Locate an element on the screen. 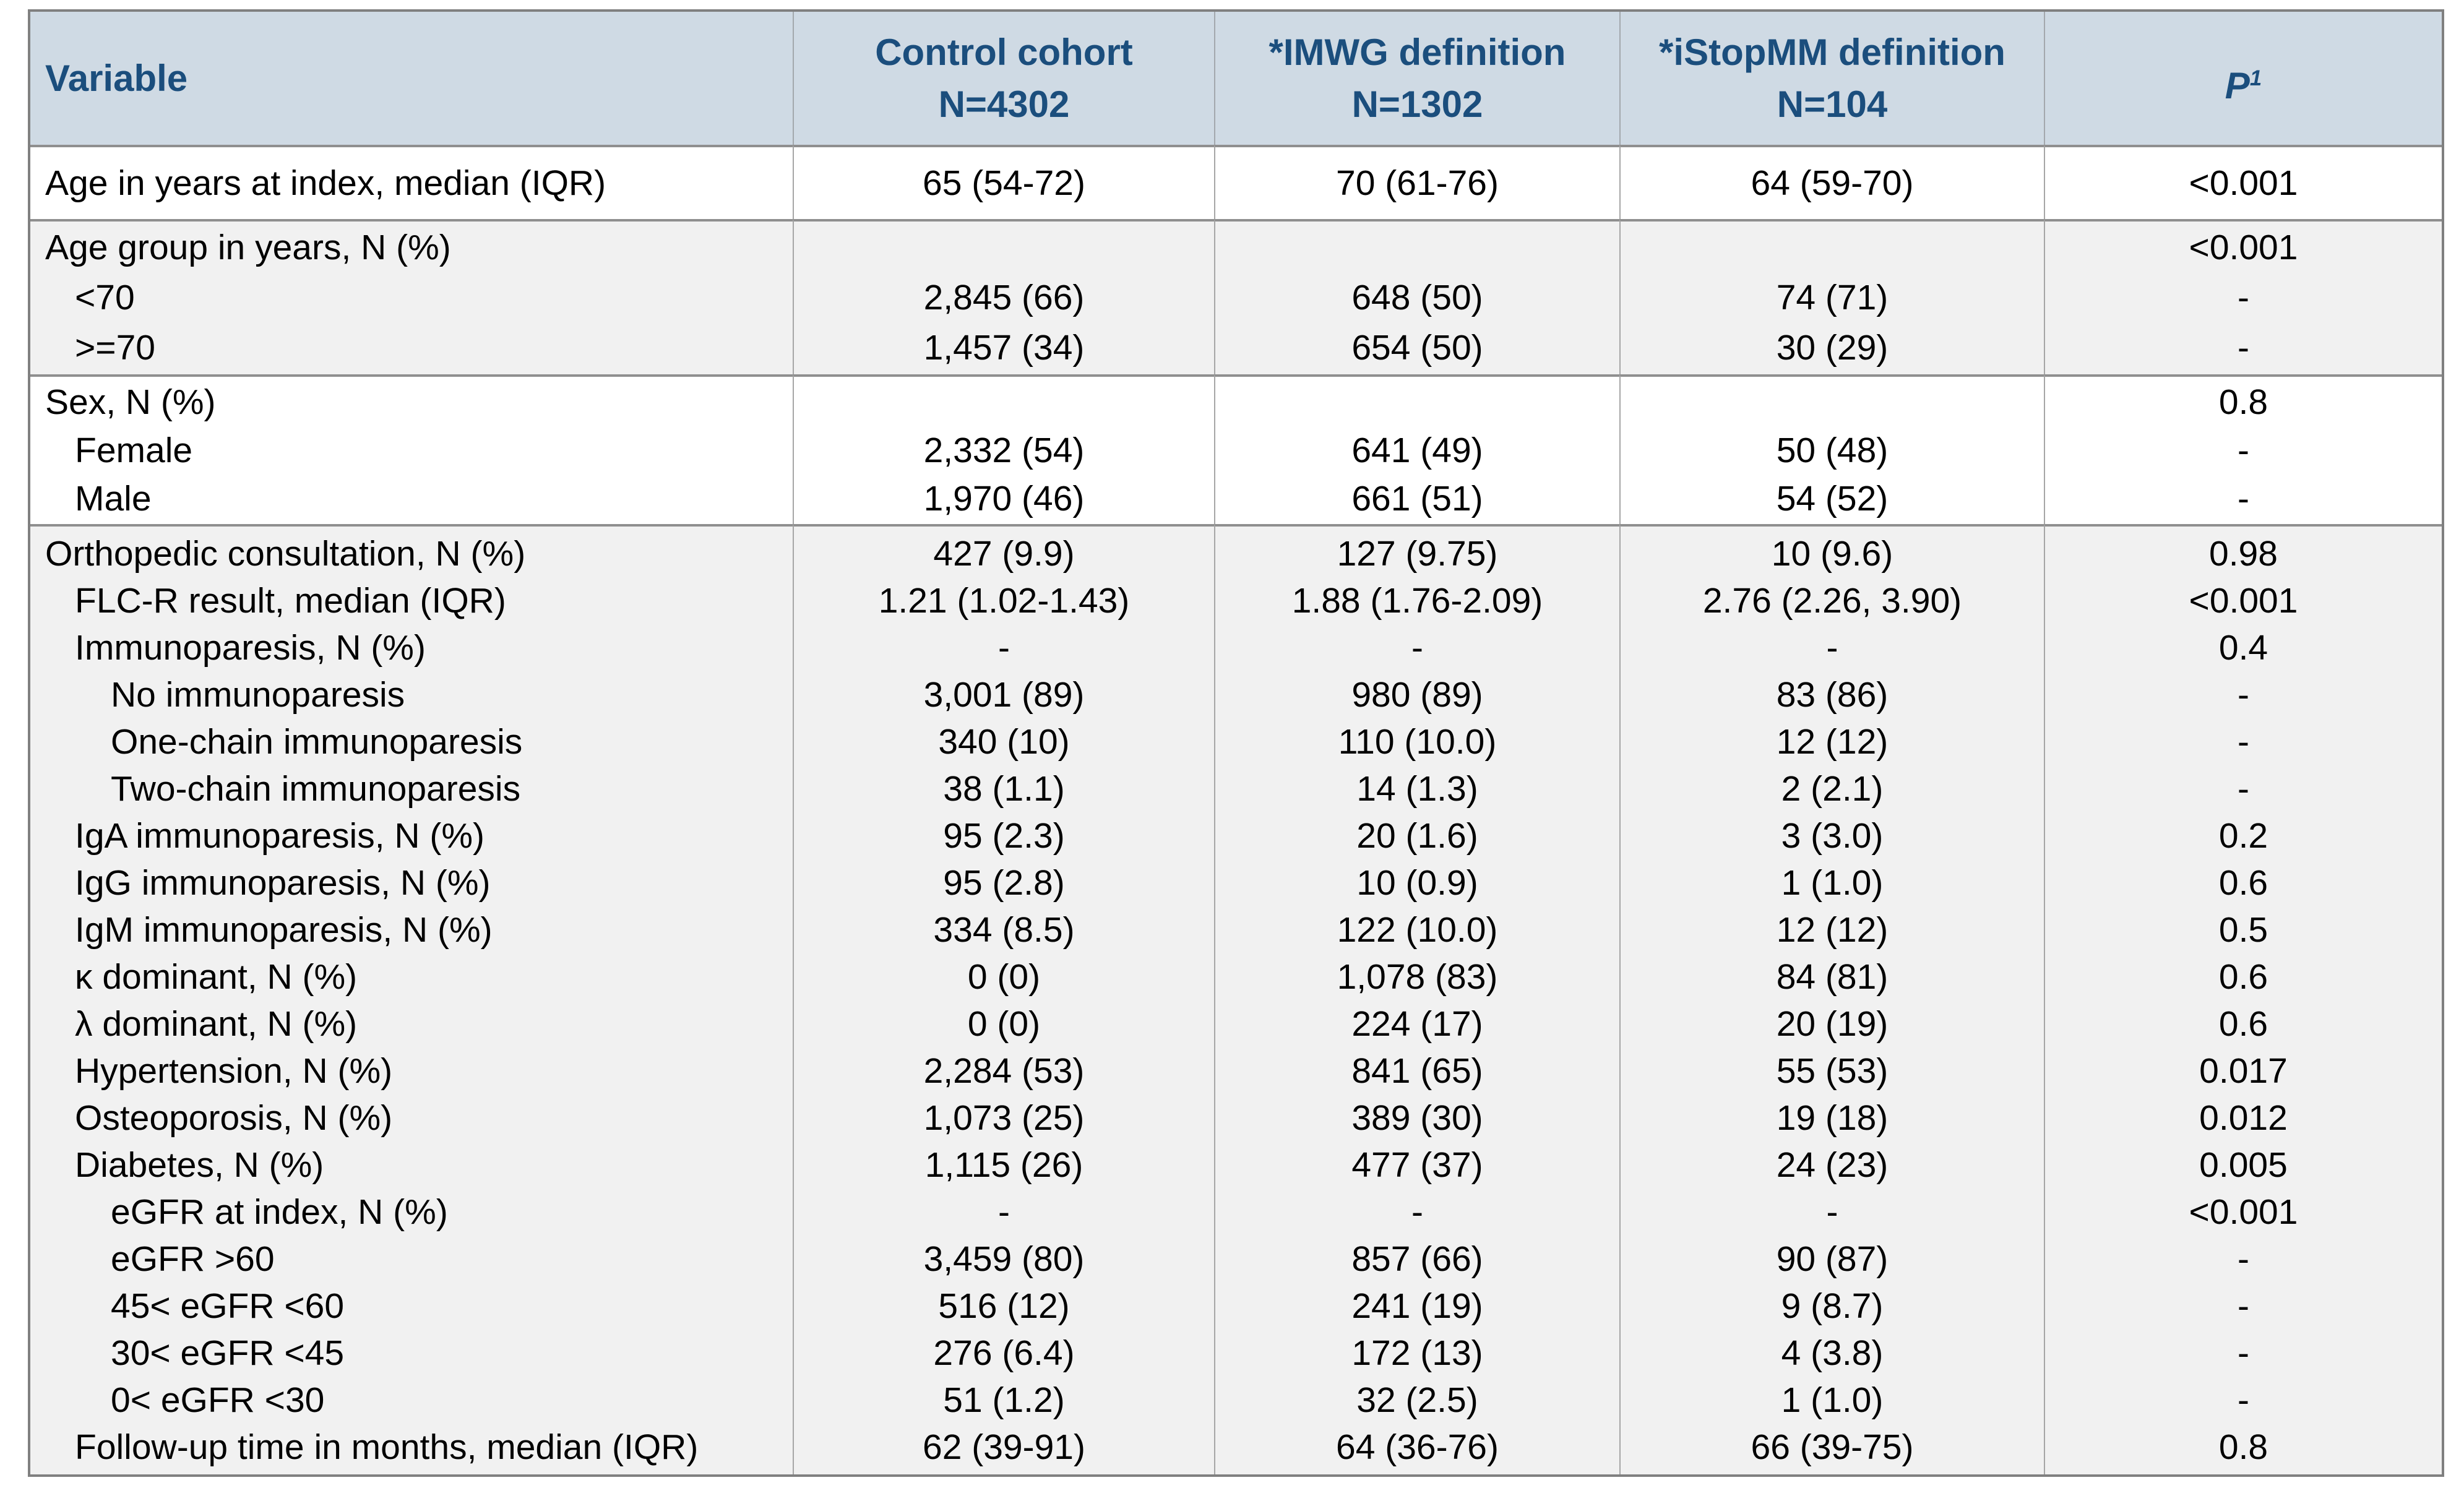 The image size is (2464, 1488). cell-value: 389 (30) is located at coordinates (1417, 1118).